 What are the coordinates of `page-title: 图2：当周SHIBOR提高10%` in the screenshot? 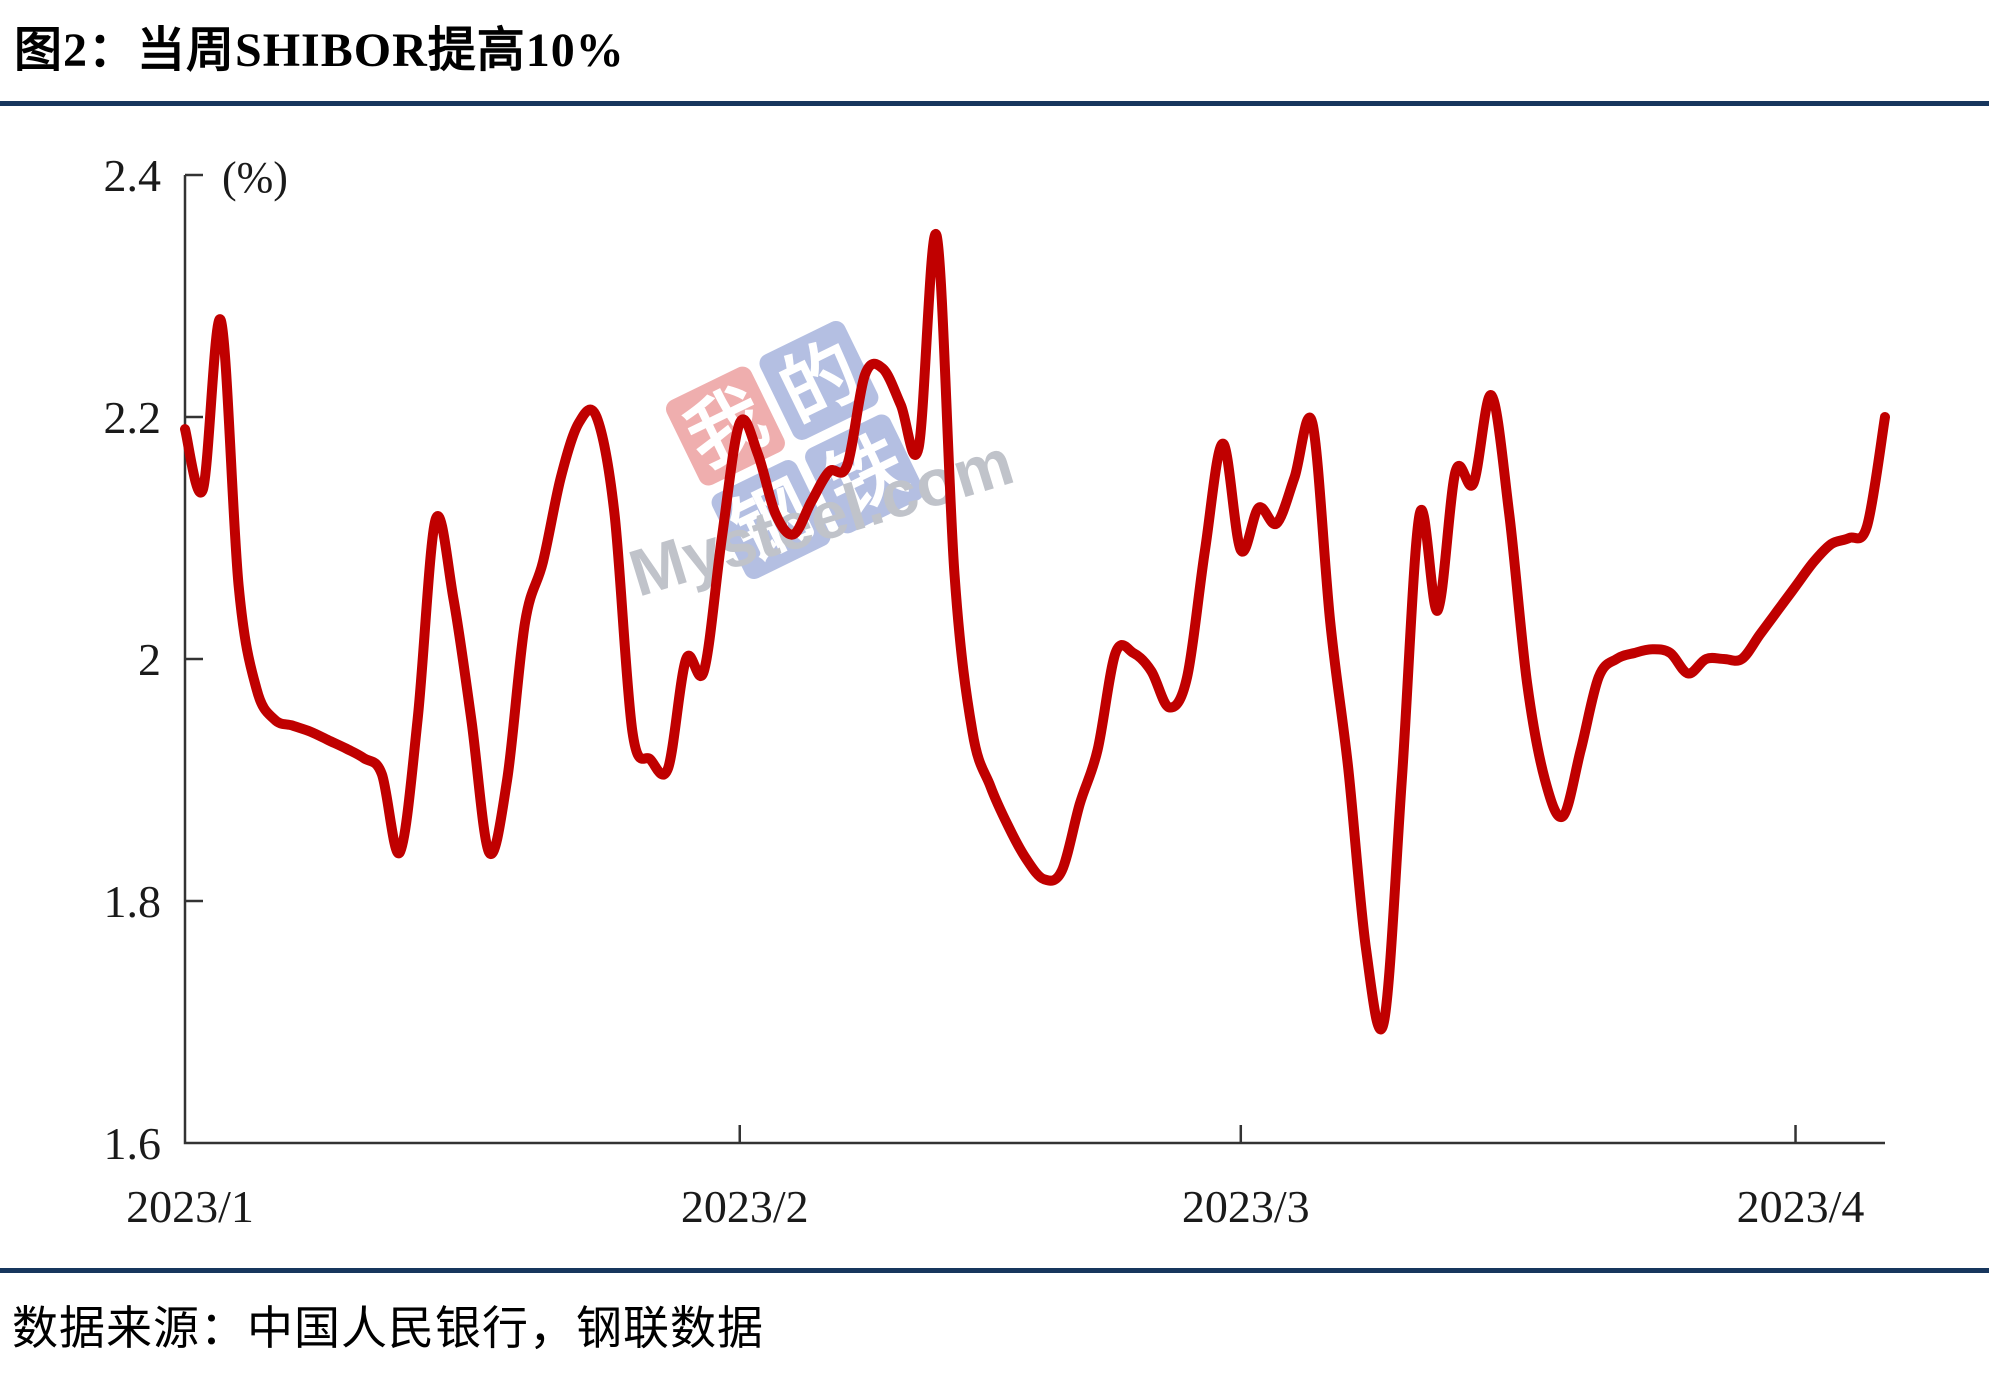 It's located at (319, 50).